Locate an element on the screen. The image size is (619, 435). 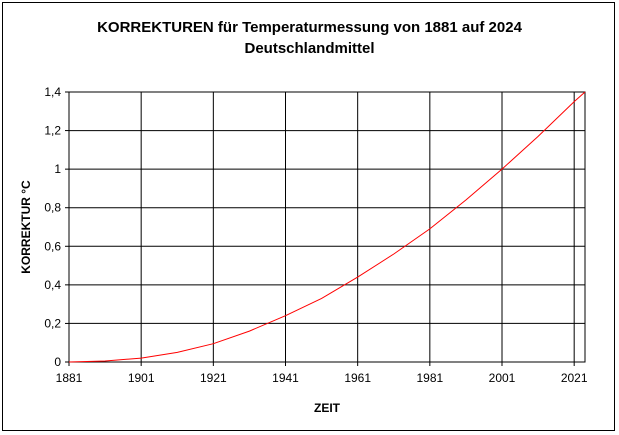
y-tick-label: 1 is located at coordinates (57, 169).